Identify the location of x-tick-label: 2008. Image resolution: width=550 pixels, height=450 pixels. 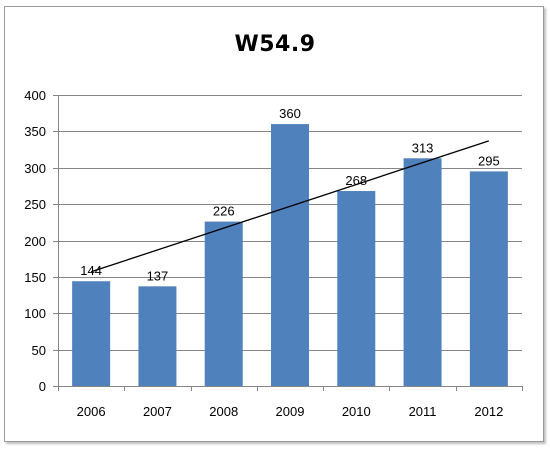
(223, 411).